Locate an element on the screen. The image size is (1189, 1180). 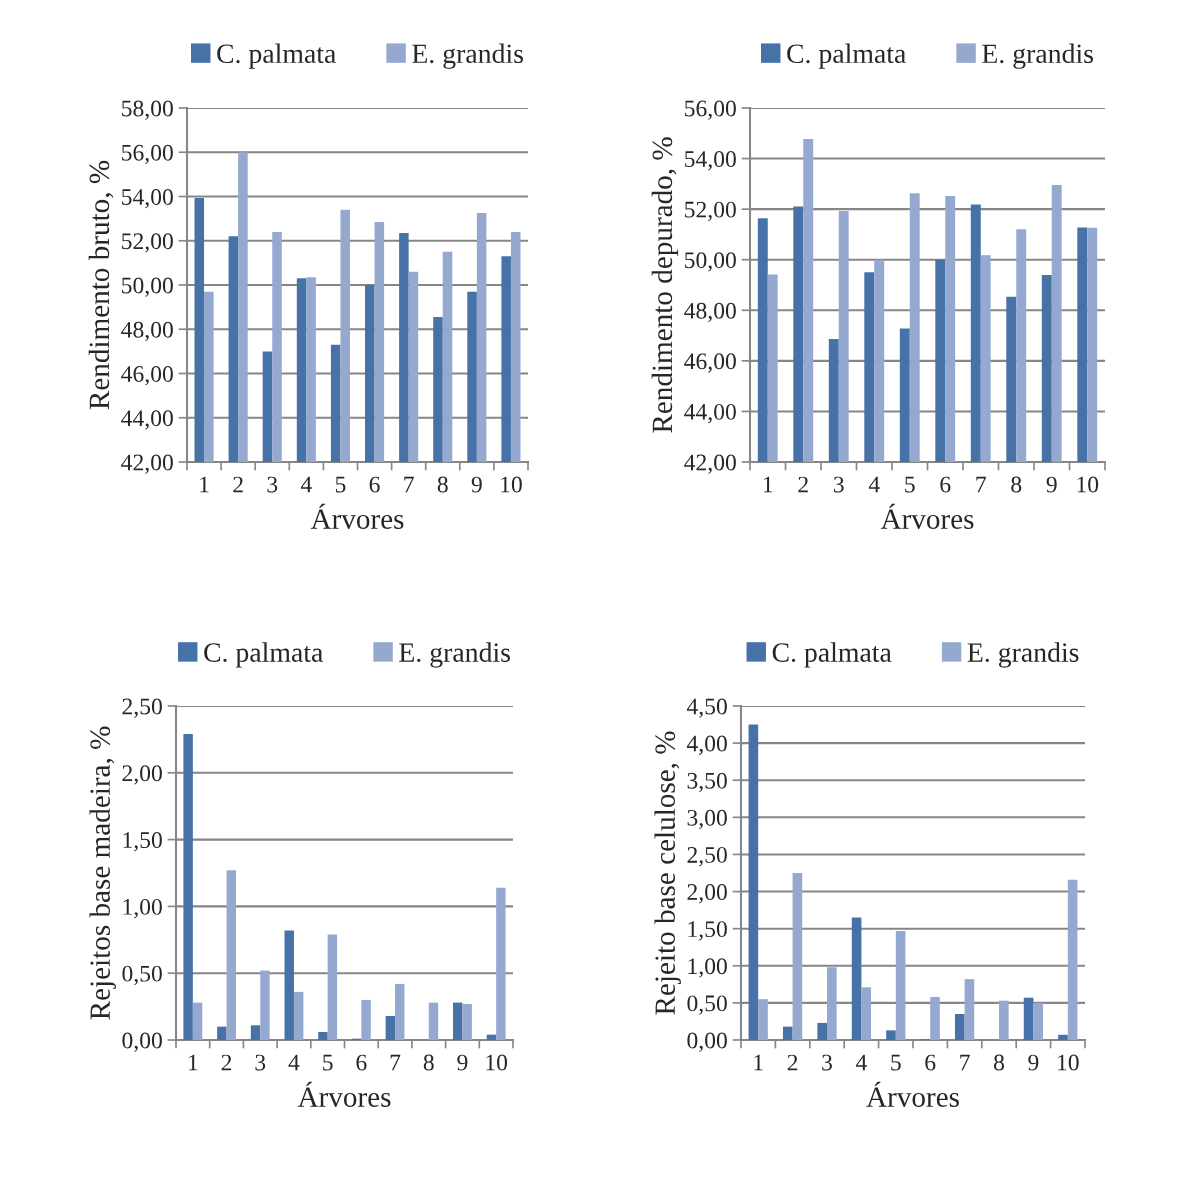
y-tick-label: 2,50 is located at coordinates (707, 856).